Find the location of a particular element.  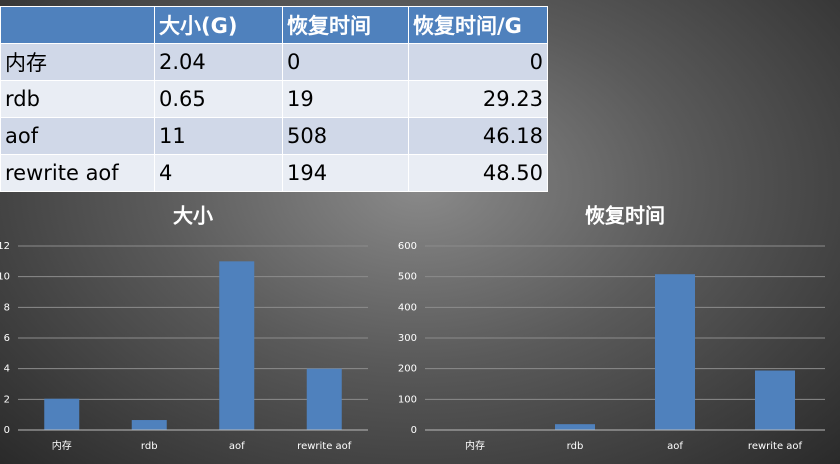

y-tick-label: 12 is located at coordinates (5, 246).